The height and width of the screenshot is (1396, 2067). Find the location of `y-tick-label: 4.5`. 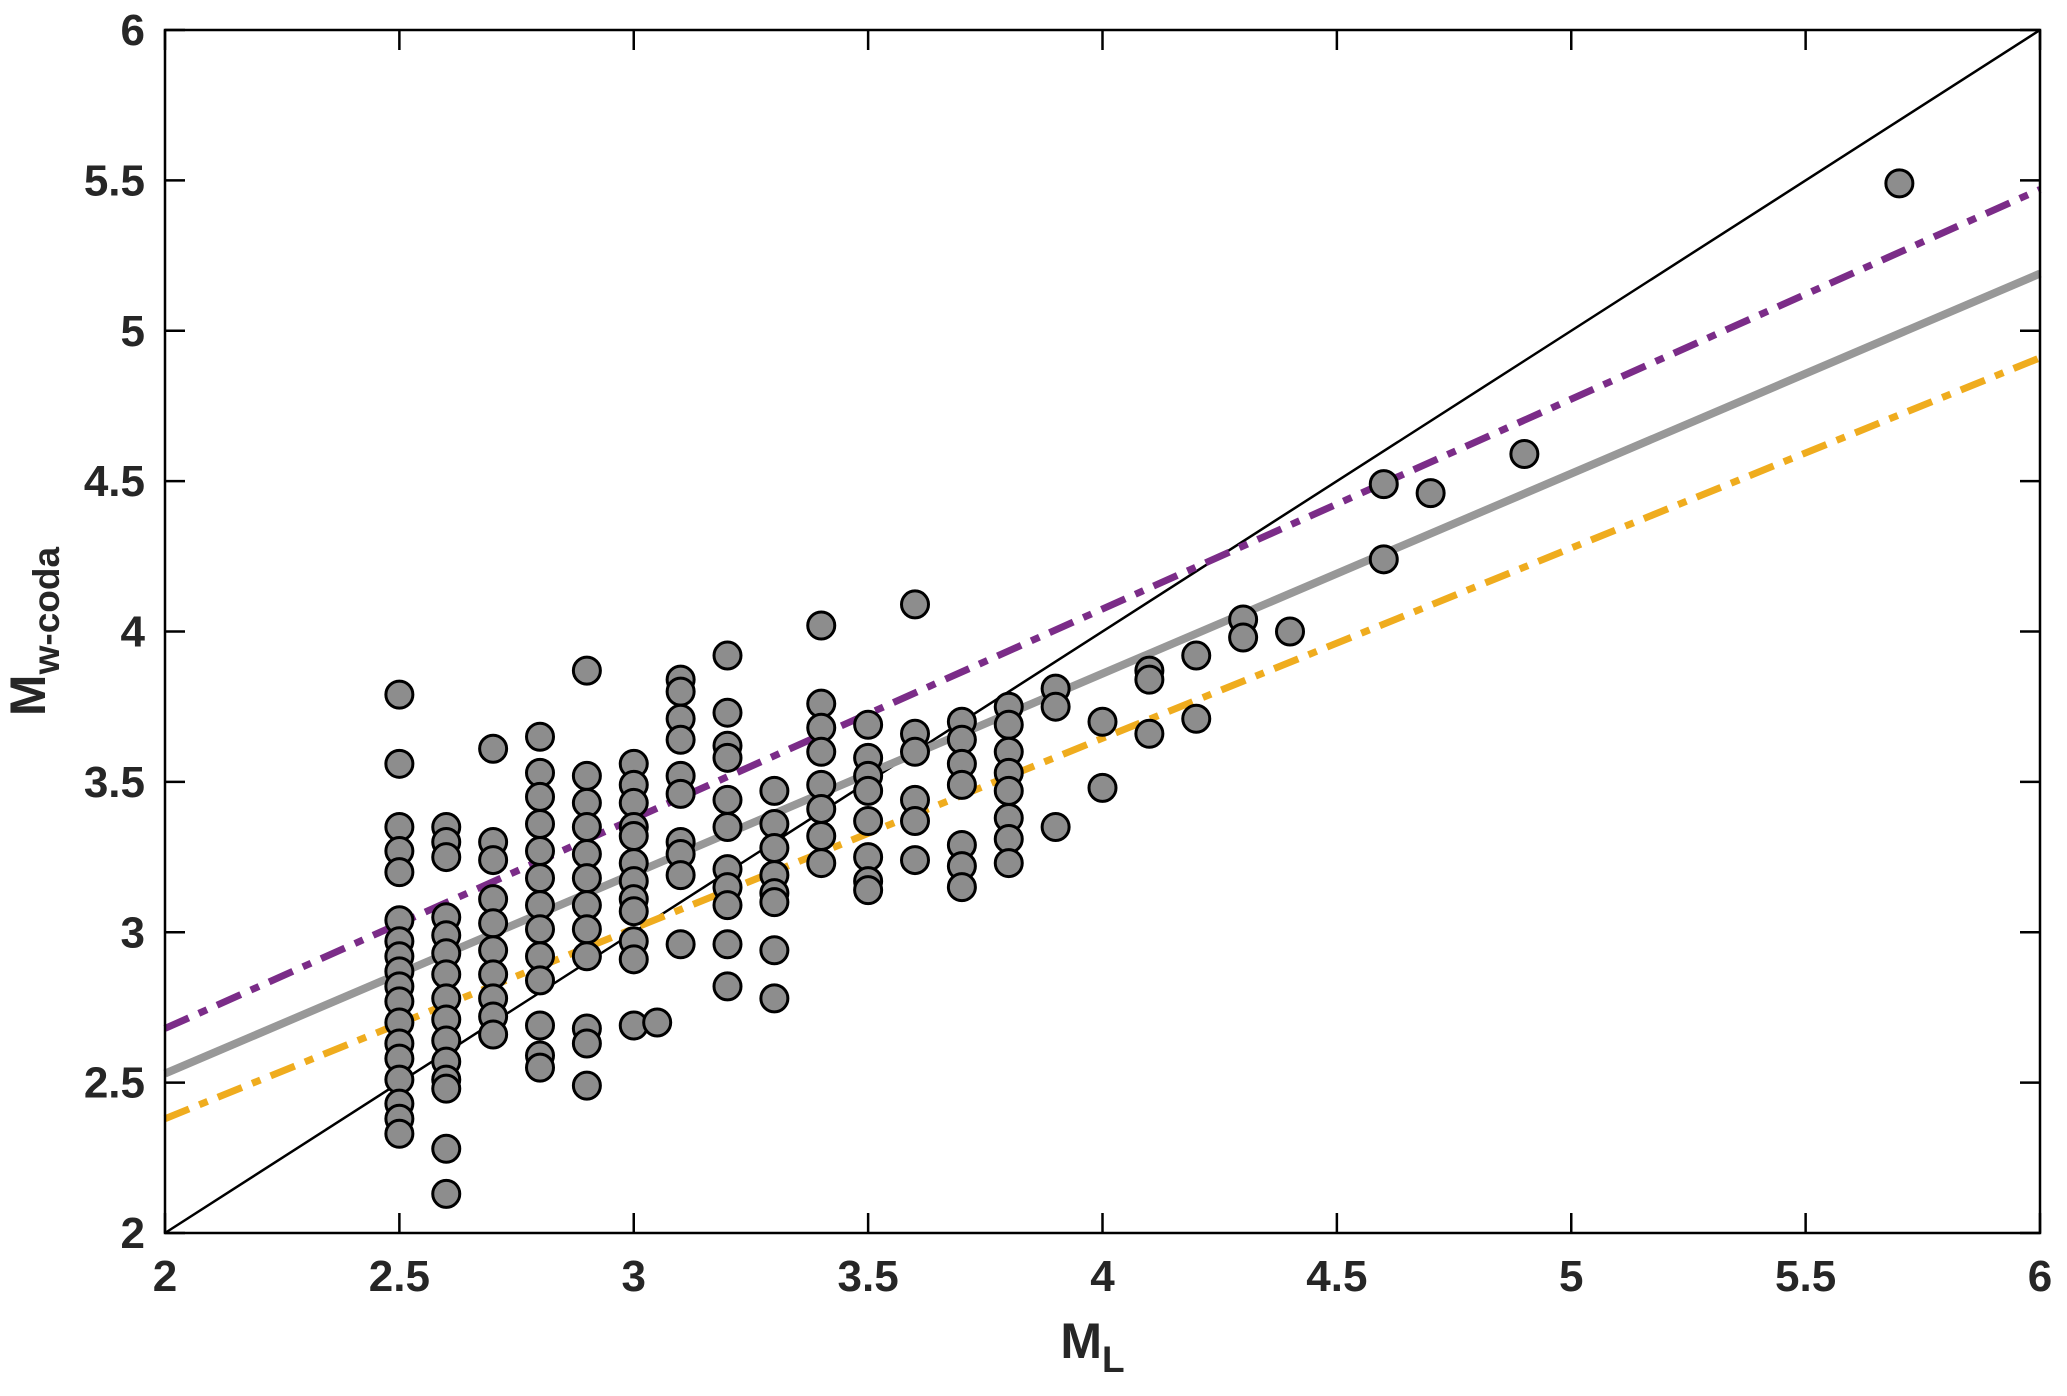

y-tick-label: 4.5 is located at coordinates (114, 481).